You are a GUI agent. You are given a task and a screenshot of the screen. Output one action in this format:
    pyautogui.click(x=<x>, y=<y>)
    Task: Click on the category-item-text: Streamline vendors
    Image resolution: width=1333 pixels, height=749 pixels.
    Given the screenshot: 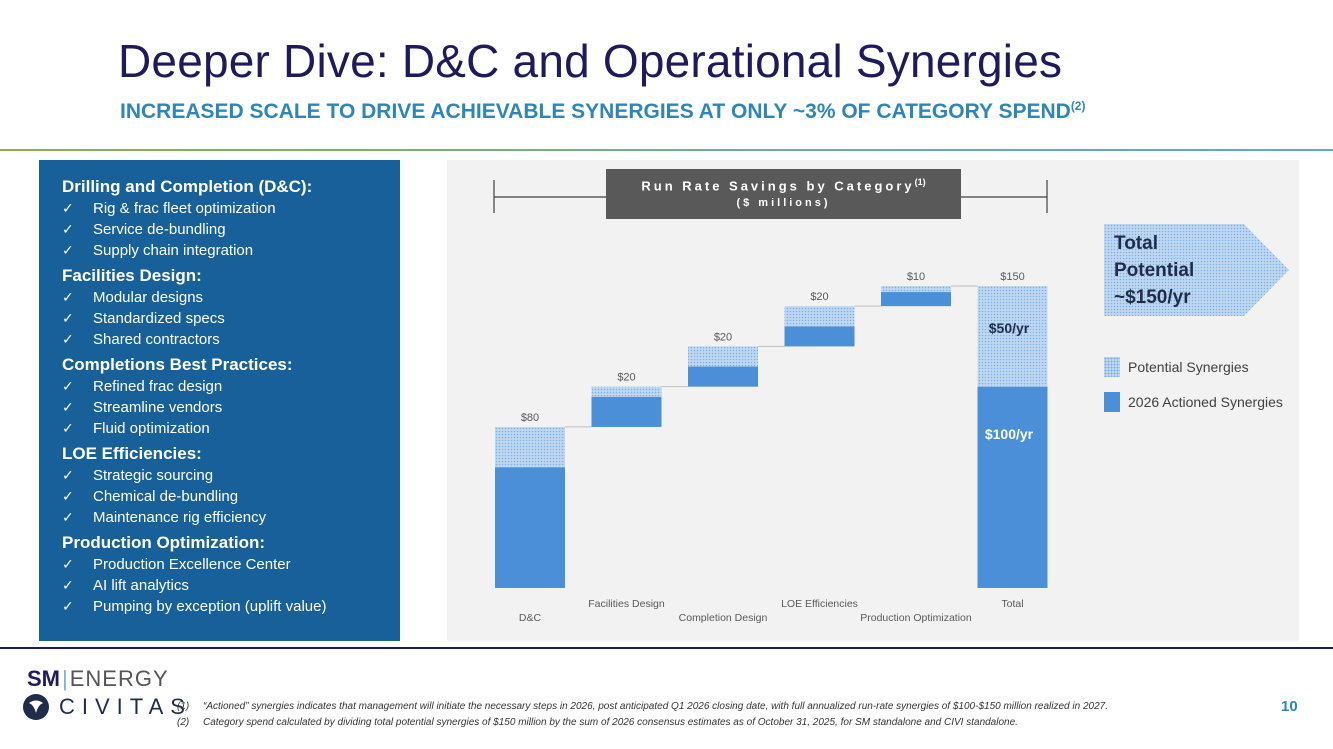 What is the action you would take?
    pyautogui.click(x=158, y=407)
    